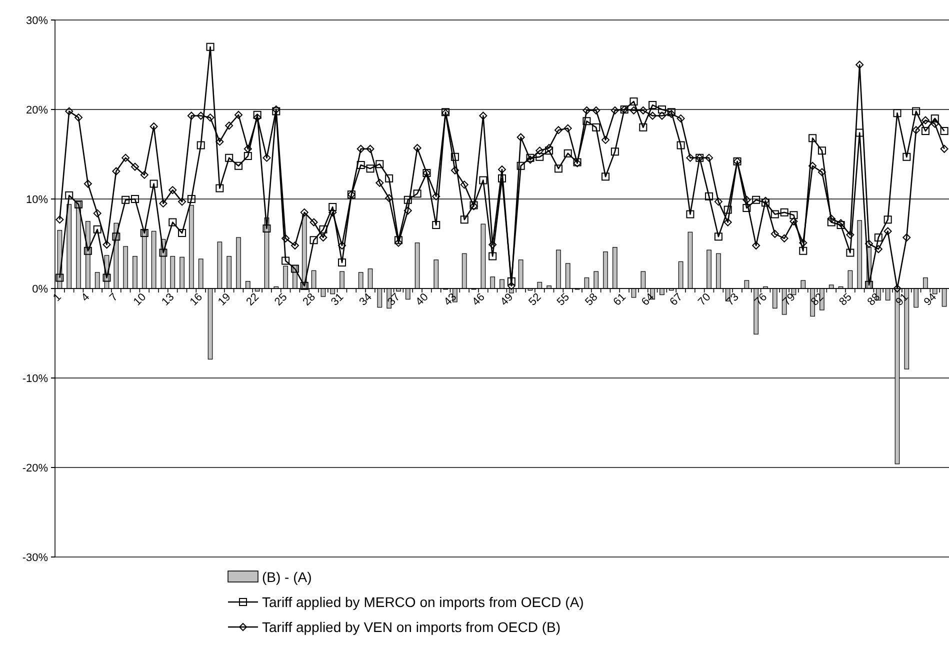  What do you see at coordinates (113, 297) in the screenshot?
I see `x-tick-label: 7` at bounding box center [113, 297].